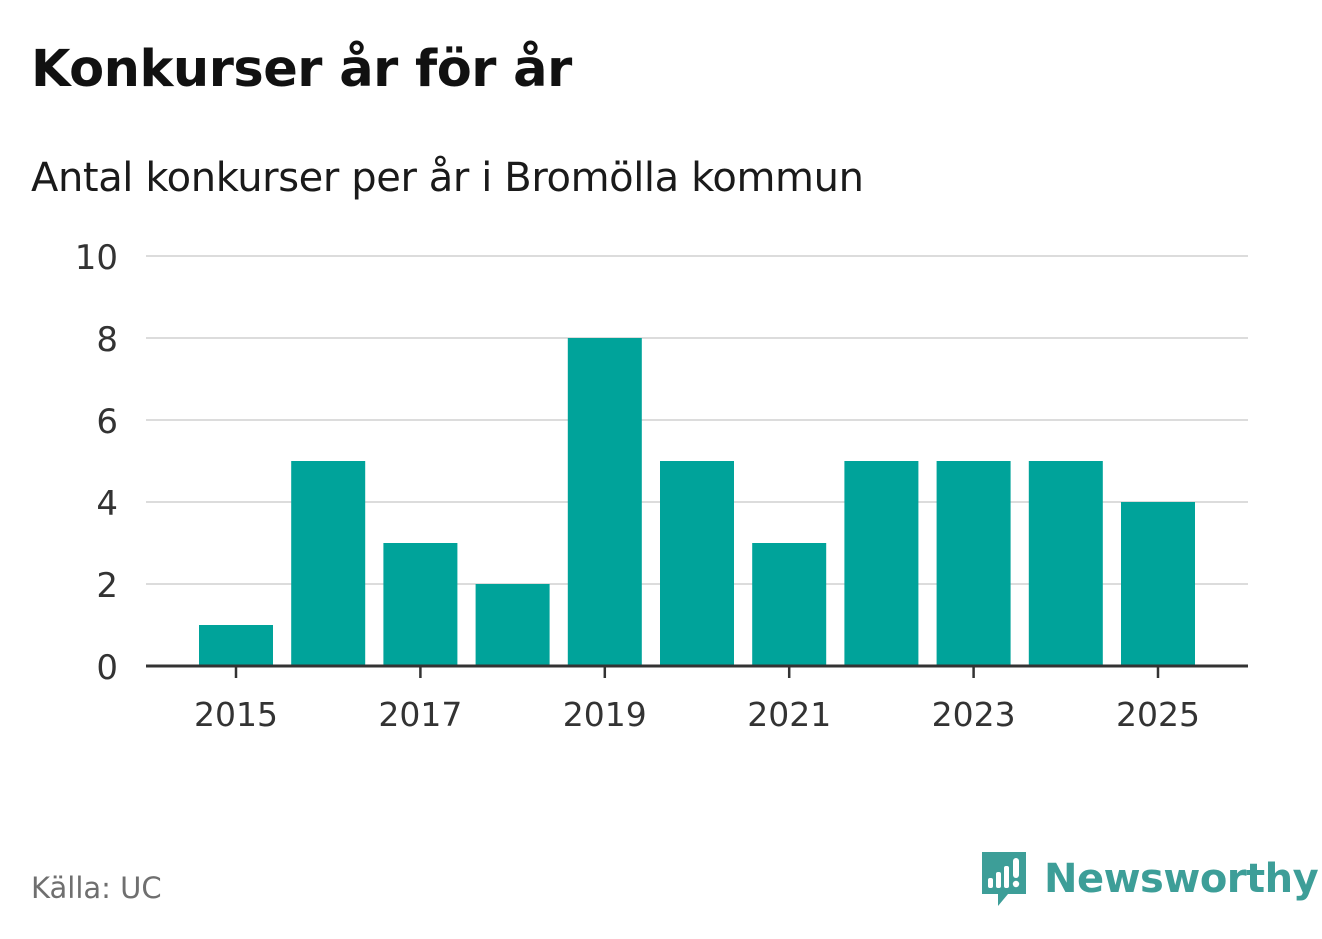 The image size is (1322, 939). Describe the element at coordinates (236, 645) in the screenshot. I see `bar-2015` at that location.